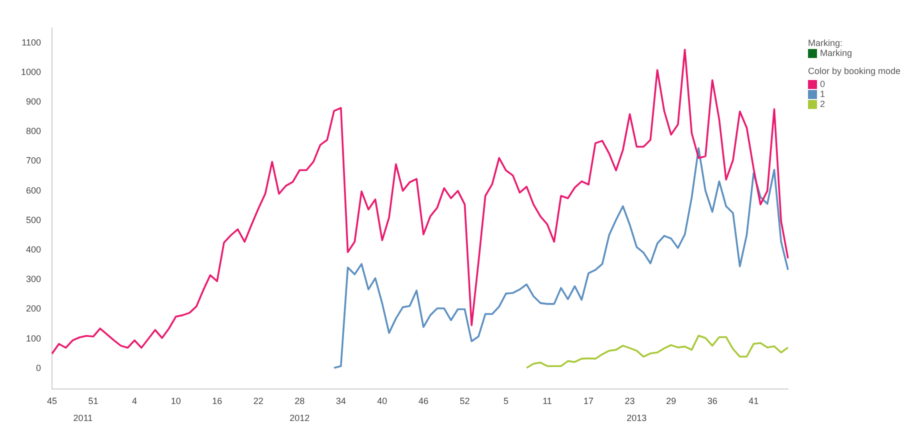 The height and width of the screenshot is (439, 920). I want to click on y-tick-label: 400, so click(34, 249).